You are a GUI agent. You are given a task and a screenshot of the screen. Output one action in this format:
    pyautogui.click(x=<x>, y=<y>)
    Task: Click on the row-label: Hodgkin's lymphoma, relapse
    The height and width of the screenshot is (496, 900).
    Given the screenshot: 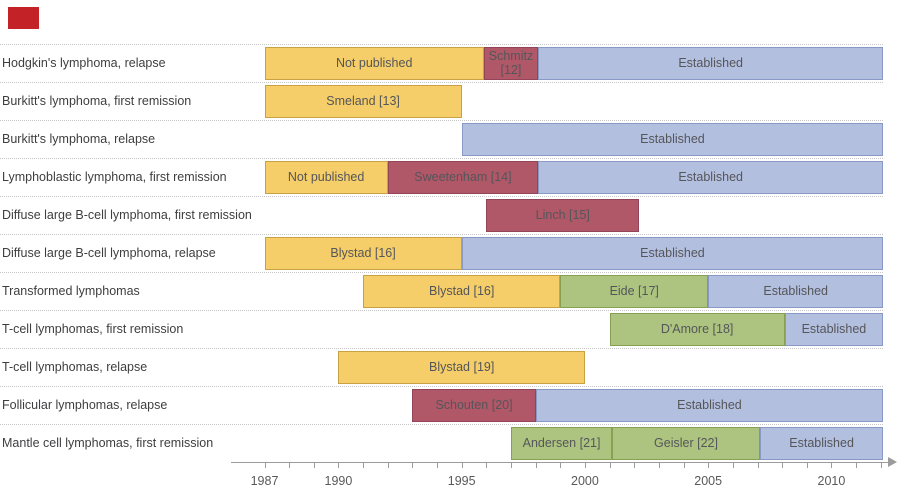 What is the action you would take?
    pyautogui.click(x=84, y=63)
    